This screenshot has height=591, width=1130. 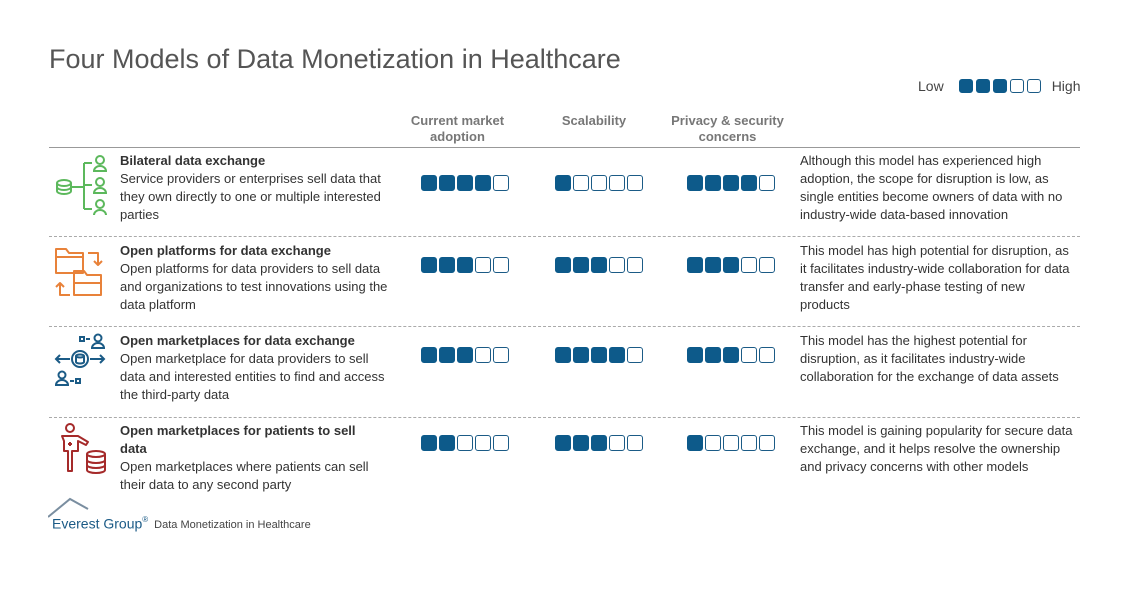 I want to click on patient-data-icon, so click(x=80, y=452).